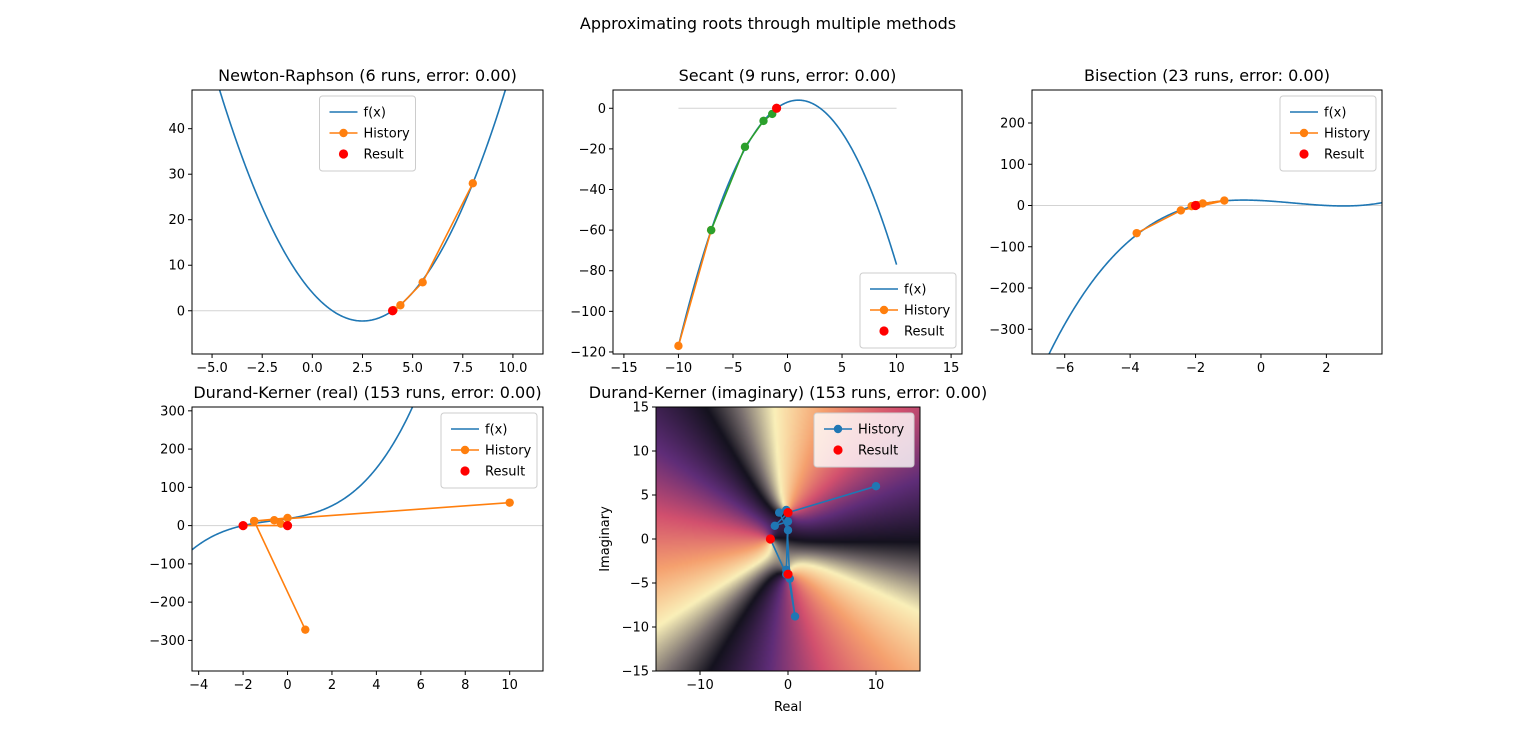  I want to click on secant-x-tick-label: −5, so click(732, 368).